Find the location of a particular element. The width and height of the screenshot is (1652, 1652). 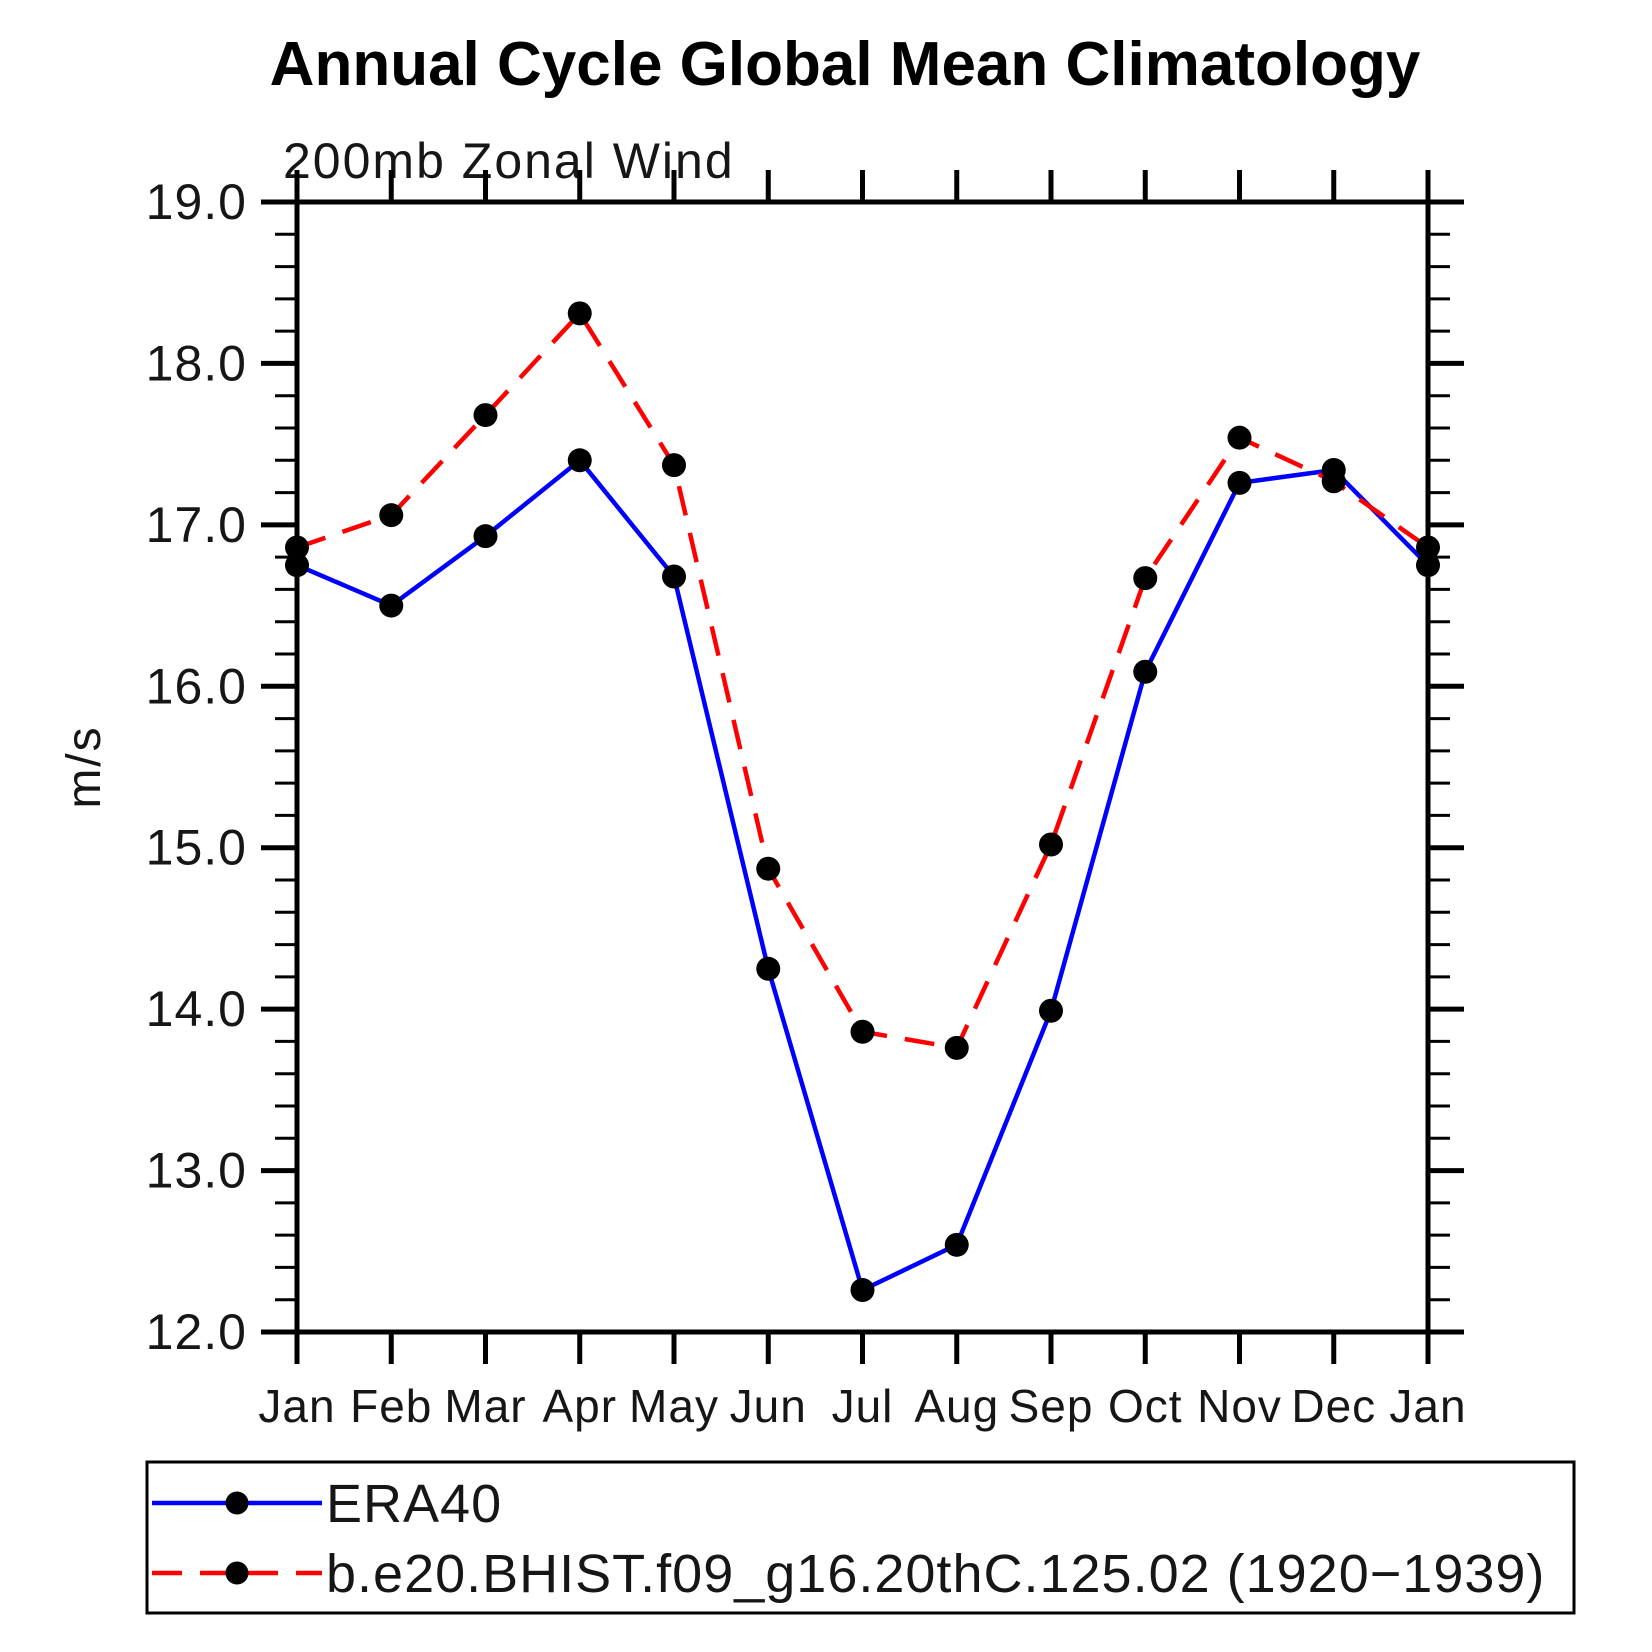

legend-box is located at coordinates (860, 1537).